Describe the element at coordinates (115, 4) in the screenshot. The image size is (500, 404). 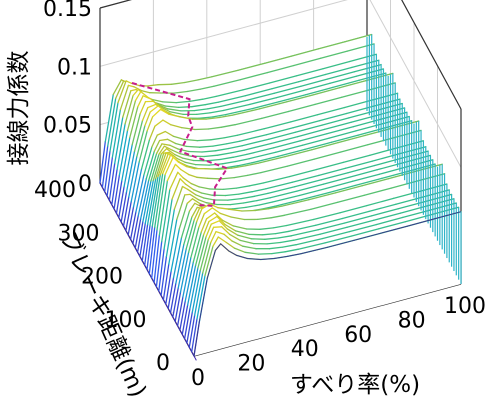
I see `axis-edge` at that location.